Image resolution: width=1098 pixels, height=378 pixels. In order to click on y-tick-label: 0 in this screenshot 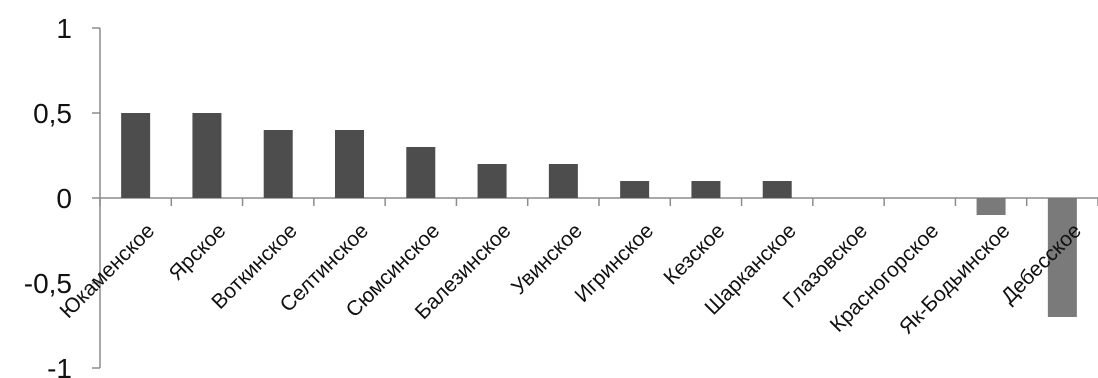, I will do `click(64, 198)`.